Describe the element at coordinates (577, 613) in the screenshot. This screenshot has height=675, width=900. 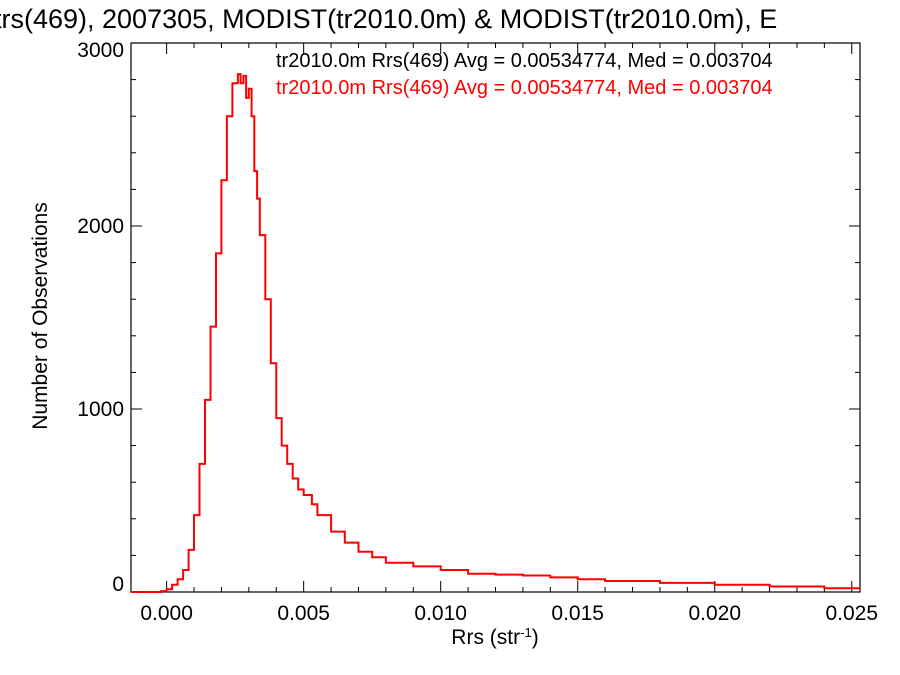
I see `x-tick-label: 0.015` at that location.